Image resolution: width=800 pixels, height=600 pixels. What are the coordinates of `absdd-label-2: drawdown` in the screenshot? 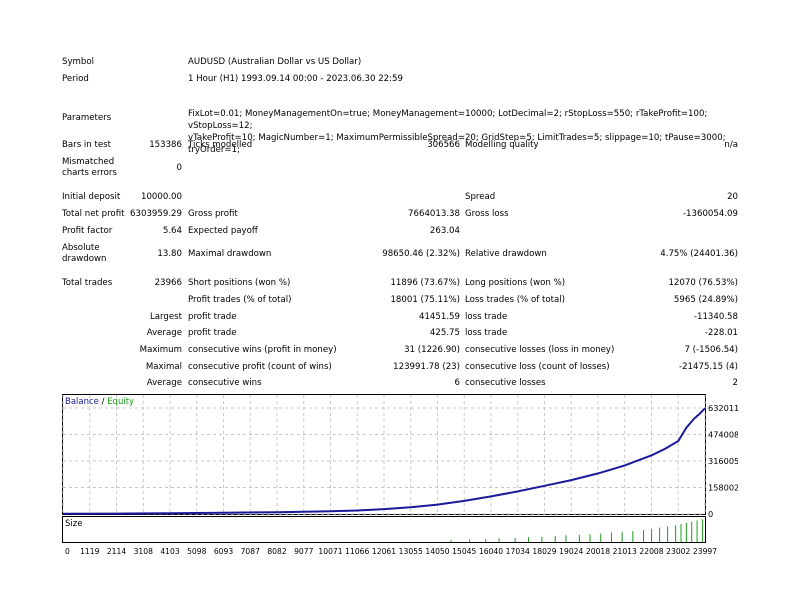 It's located at (84, 259).